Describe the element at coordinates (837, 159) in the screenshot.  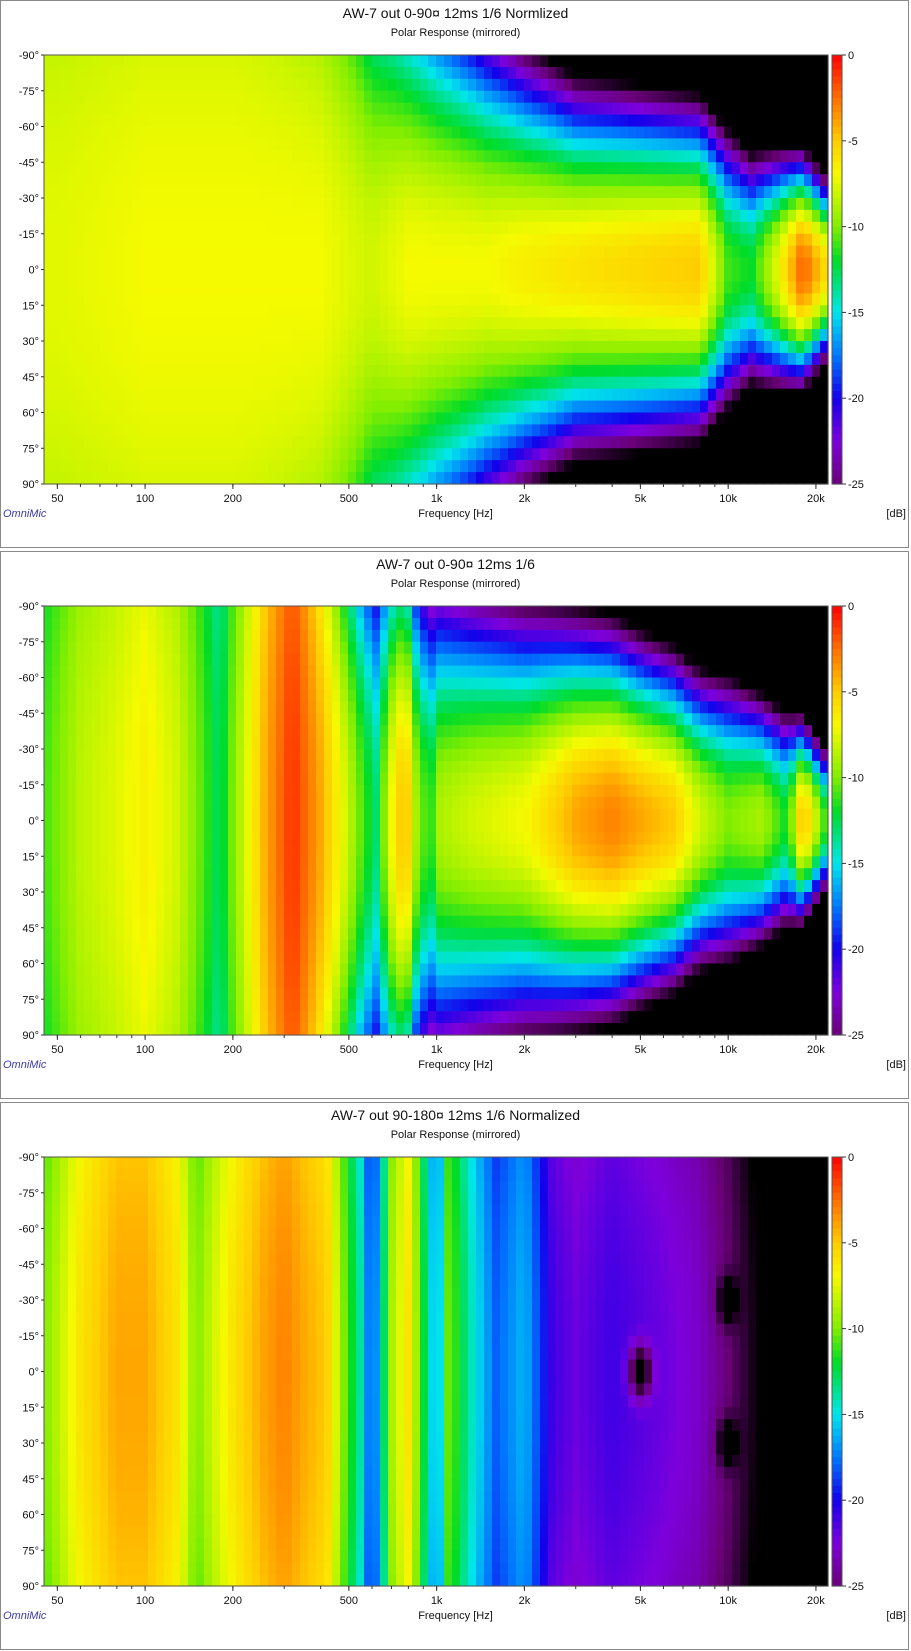
I see `colorbar-segment` at that location.